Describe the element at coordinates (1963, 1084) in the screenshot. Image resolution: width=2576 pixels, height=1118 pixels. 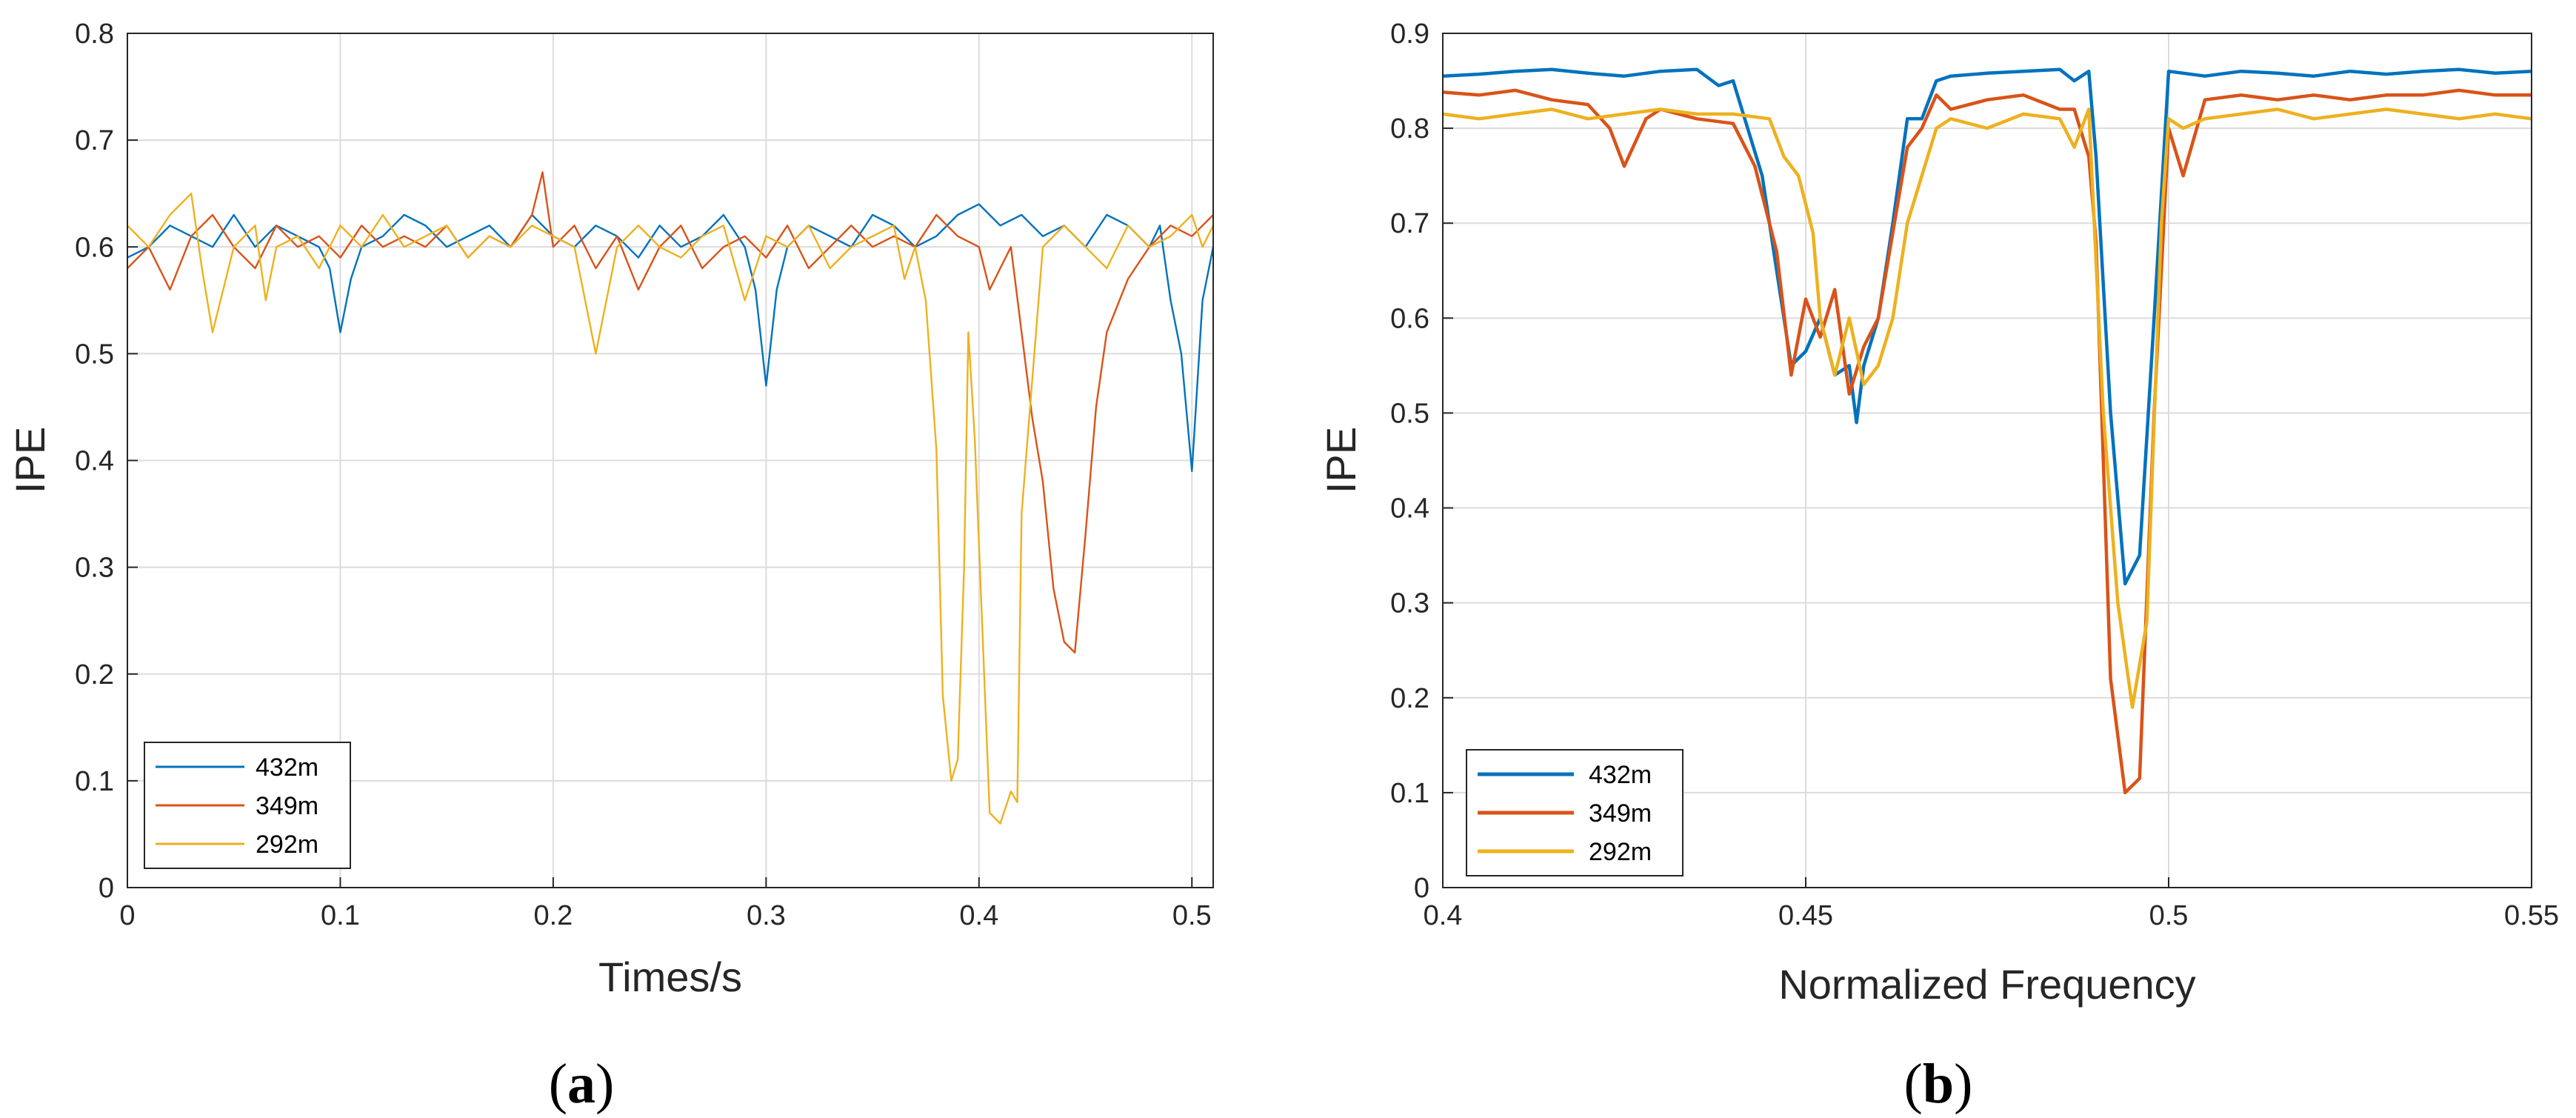
I see `caption-b-close: )` at that location.